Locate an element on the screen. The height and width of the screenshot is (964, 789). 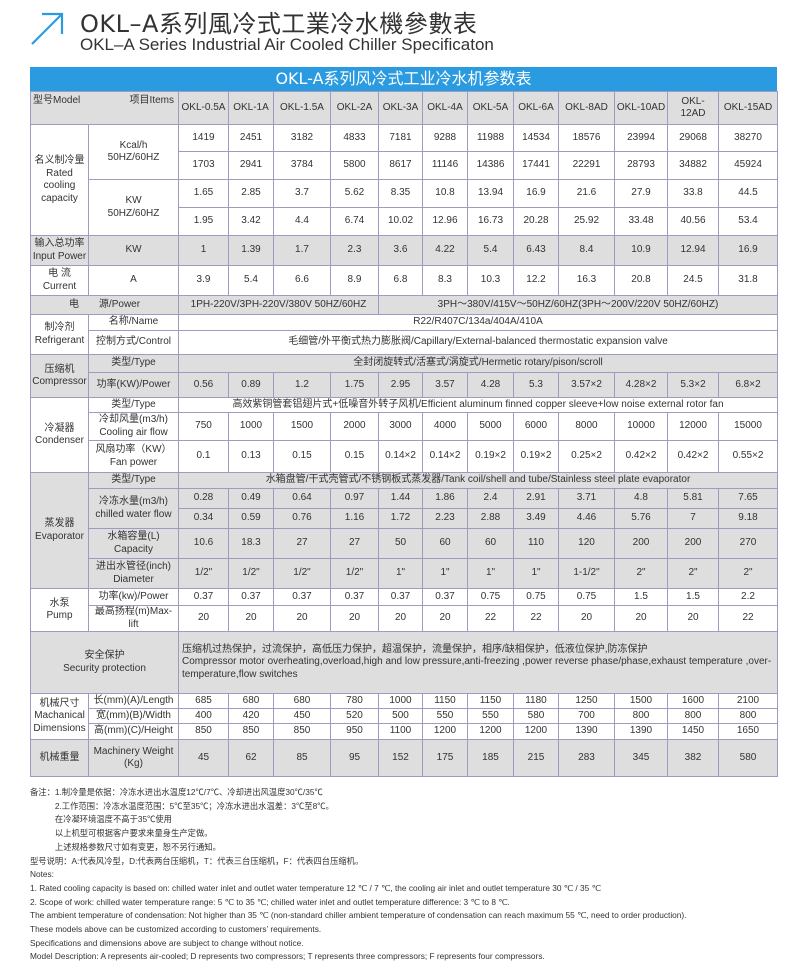
value-cell: 1.2 is located at coordinates (302, 385).